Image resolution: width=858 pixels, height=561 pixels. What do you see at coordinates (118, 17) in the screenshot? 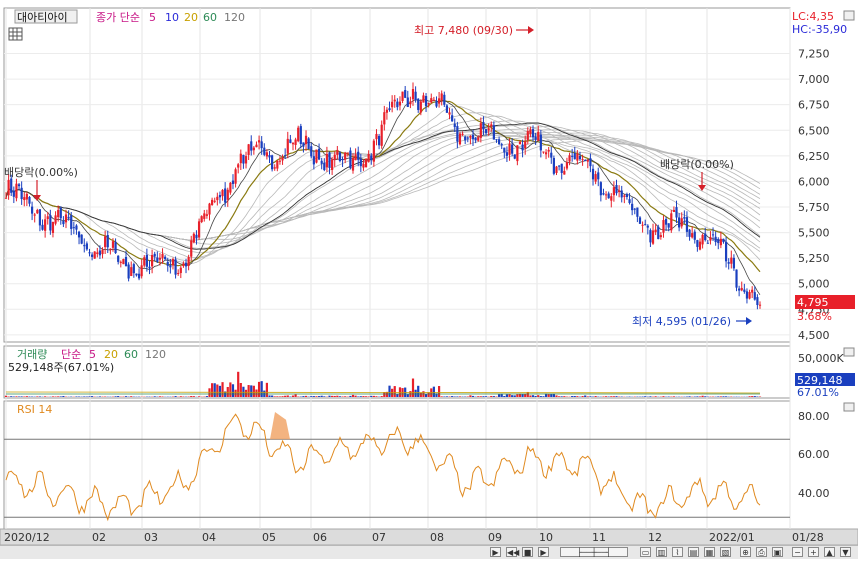
I see `ma-legend-label: 종가 단순` at bounding box center [118, 17].